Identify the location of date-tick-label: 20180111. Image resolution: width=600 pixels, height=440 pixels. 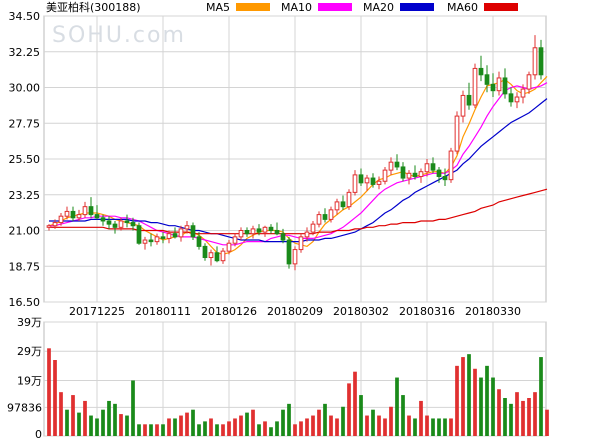
(163, 311).